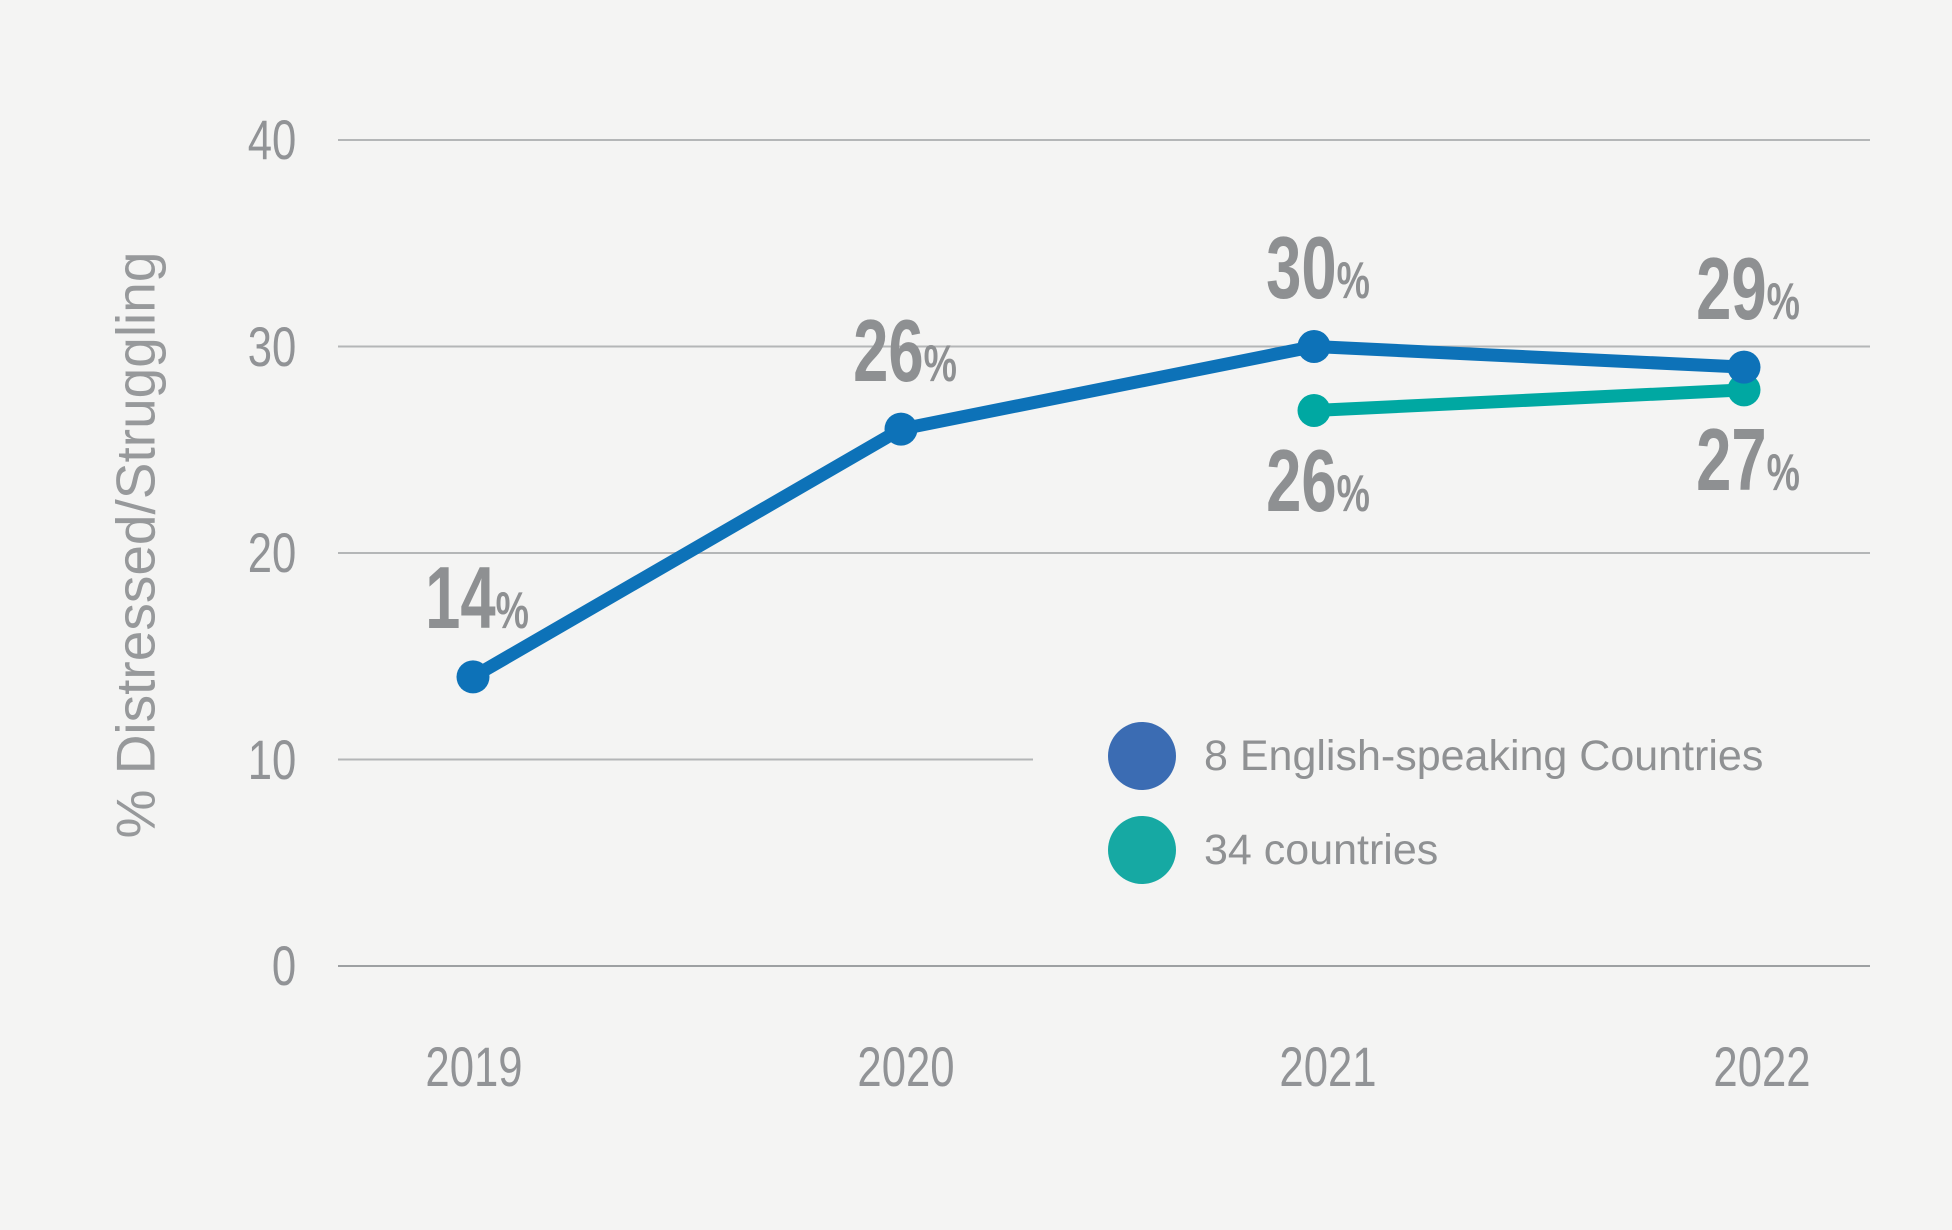  Describe the element at coordinates (1301, 267) in the screenshot. I see `label-number: 30` at that location.